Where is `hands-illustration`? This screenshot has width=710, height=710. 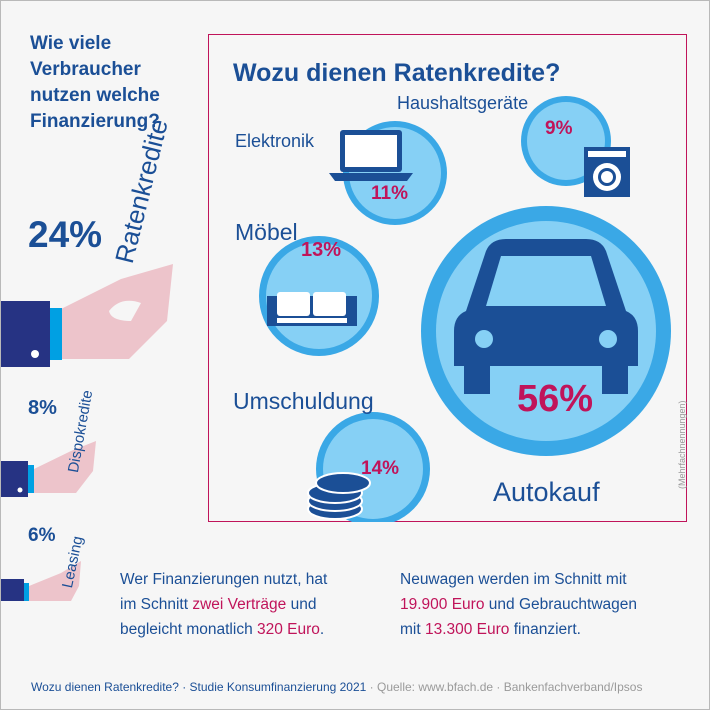
hands-illustration is located at coordinates (87, 432).